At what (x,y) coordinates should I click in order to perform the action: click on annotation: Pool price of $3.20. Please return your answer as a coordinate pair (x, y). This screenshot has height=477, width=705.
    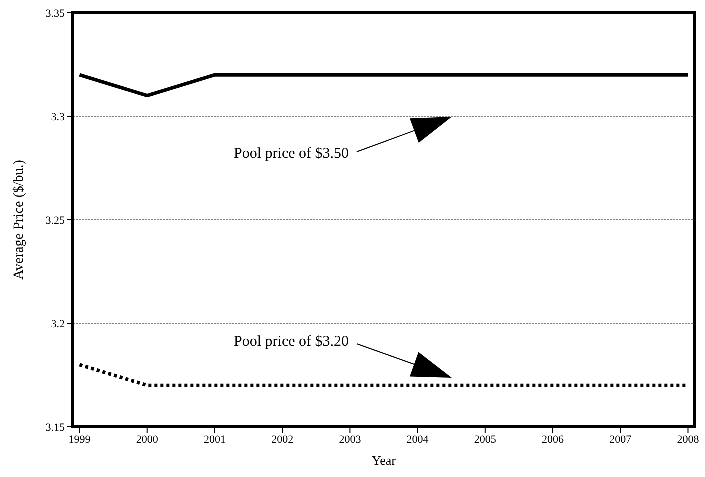
    Looking at the image, I should click on (291, 342).